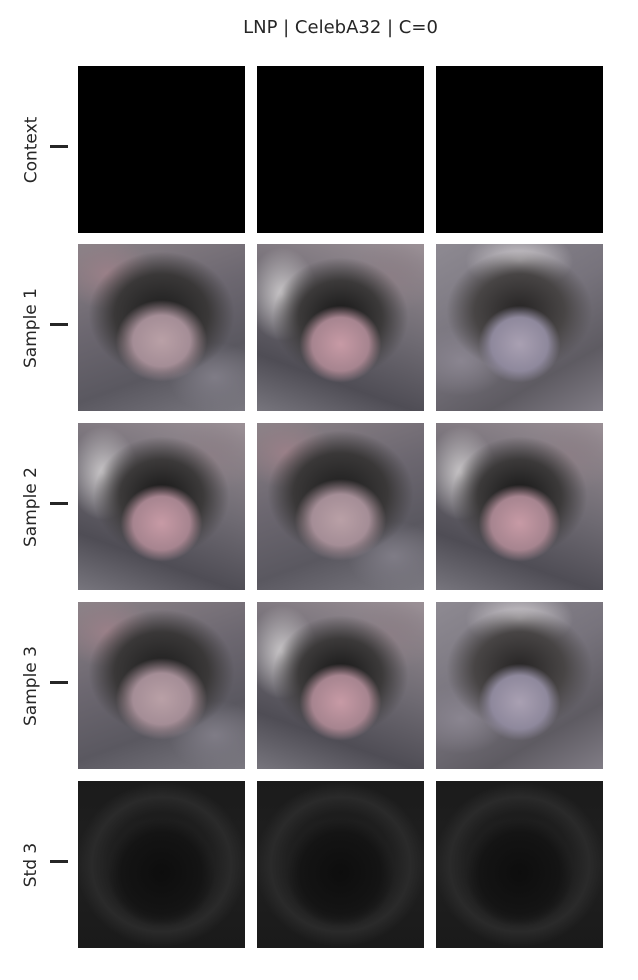  I want to click on row-label-context: Context, so click(31, 150).